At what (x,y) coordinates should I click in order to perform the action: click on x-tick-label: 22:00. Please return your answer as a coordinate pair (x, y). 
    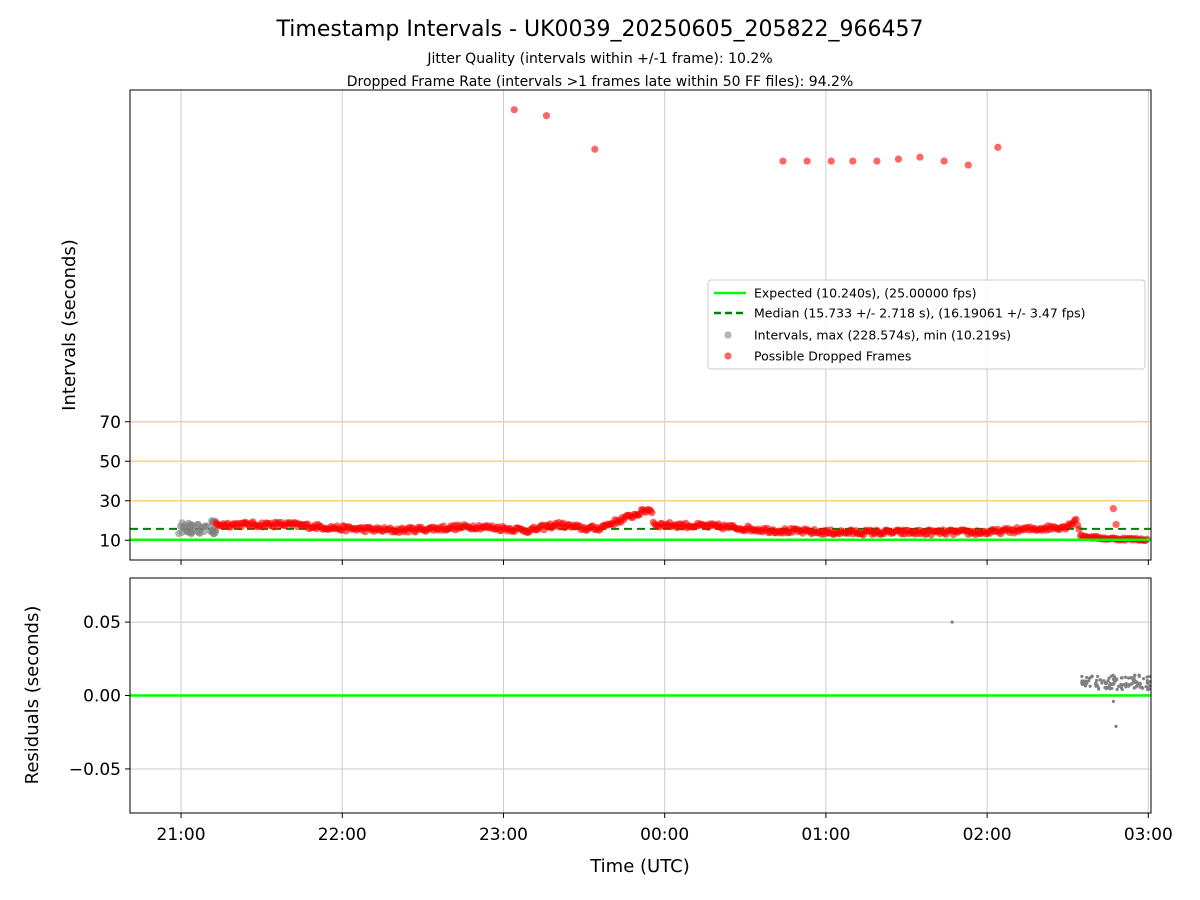
    Looking at the image, I should click on (342, 835).